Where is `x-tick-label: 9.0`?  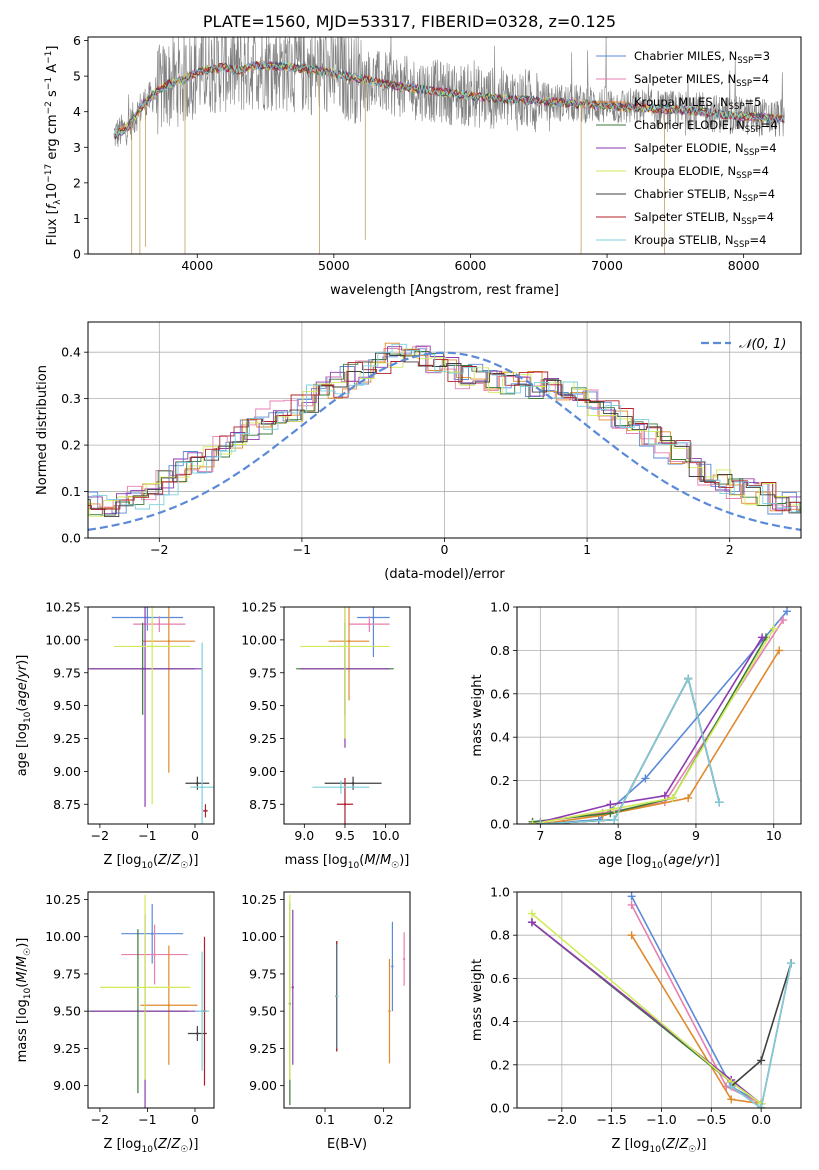 x-tick-label: 9.0 is located at coordinates (304, 835).